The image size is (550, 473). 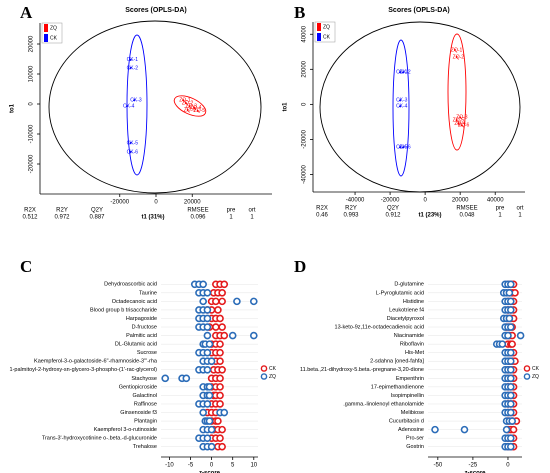 I want to click on point-label: CK-6, so click(x=133, y=152).